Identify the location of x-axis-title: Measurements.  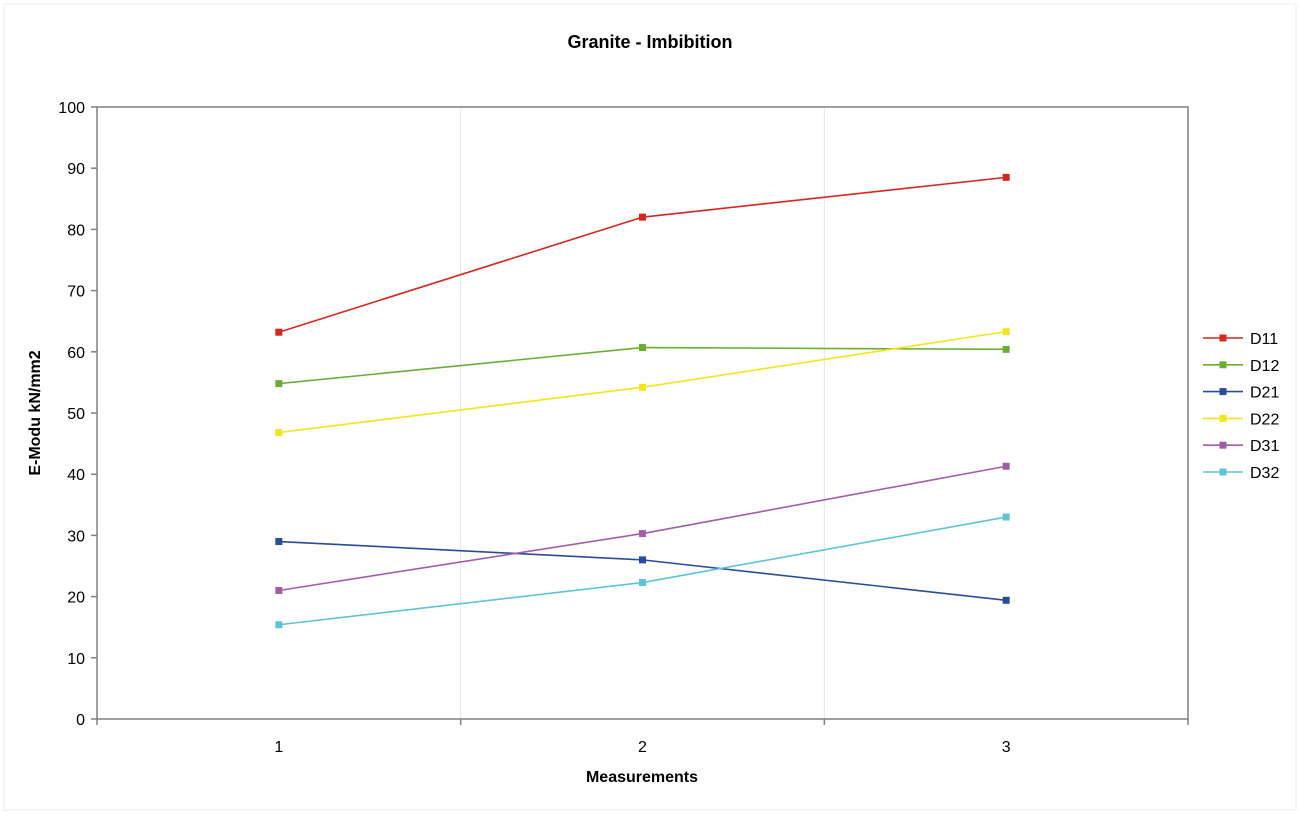
(642, 777).